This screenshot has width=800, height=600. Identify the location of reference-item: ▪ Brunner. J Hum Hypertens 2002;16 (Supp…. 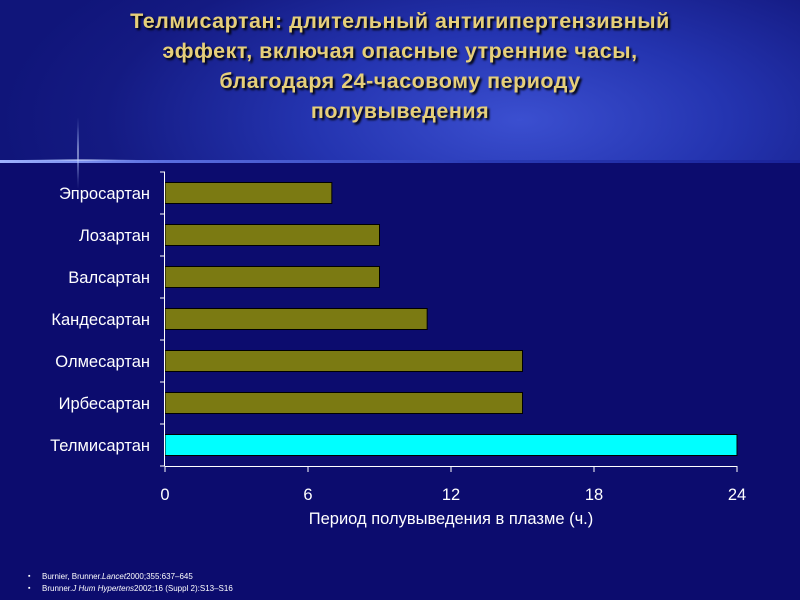
(130, 589).